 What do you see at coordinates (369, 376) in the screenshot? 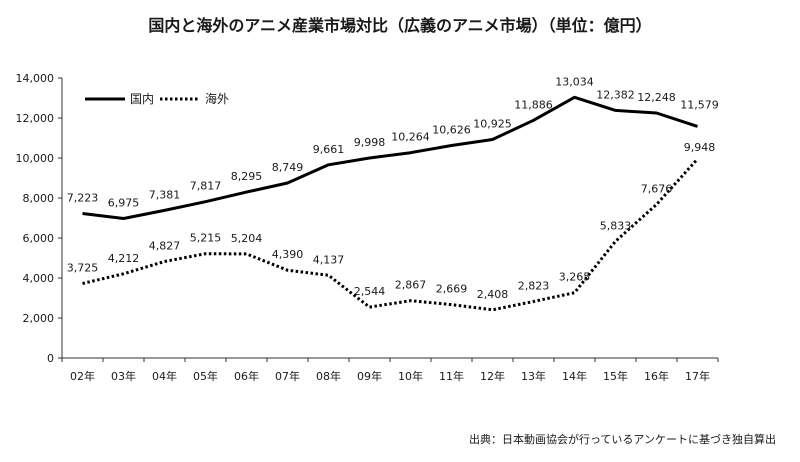
I see `x-tick-label: 09年` at bounding box center [369, 376].